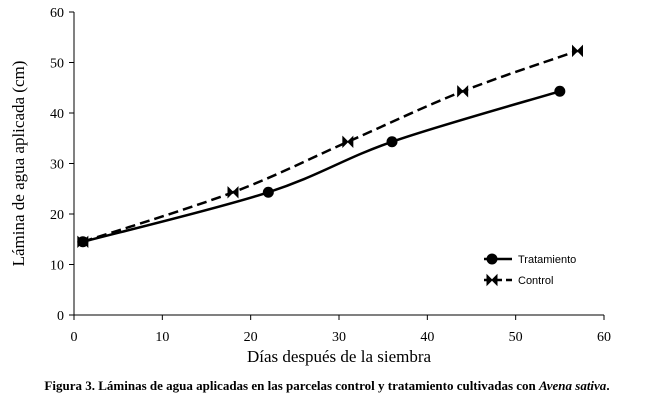  Describe the element at coordinates (427, 337) in the screenshot. I see `x-tick-label: 40` at that location.